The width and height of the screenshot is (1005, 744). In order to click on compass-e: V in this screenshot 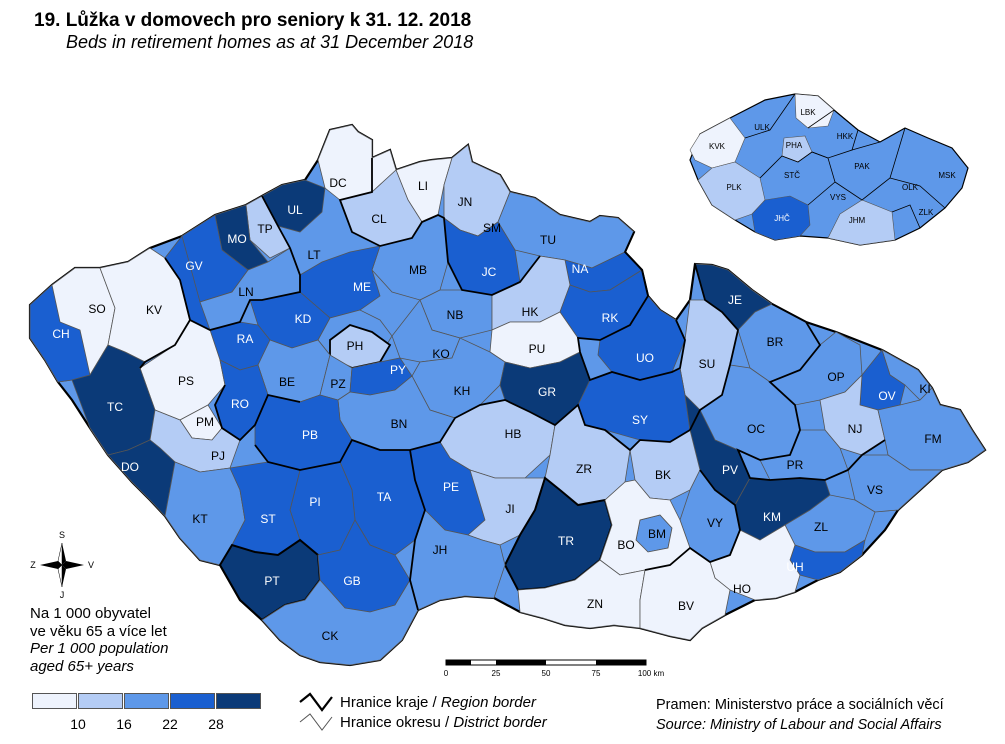, I will do `click(91, 565)`.